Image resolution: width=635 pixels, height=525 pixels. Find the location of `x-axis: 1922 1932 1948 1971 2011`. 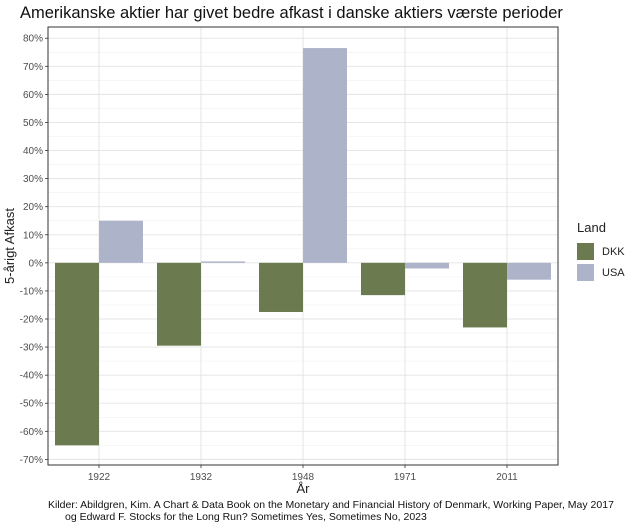

x-axis: 1922 1932 1948 1971 2011 is located at coordinates (303, 474).